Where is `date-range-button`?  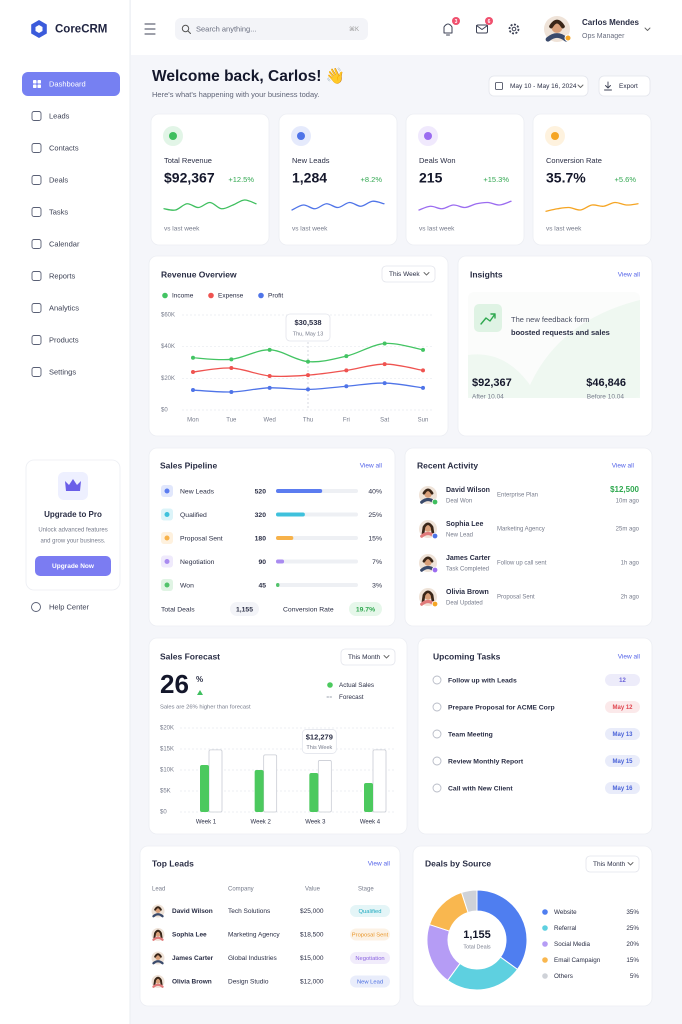 date-range-button is located at coordinates (538, 86).